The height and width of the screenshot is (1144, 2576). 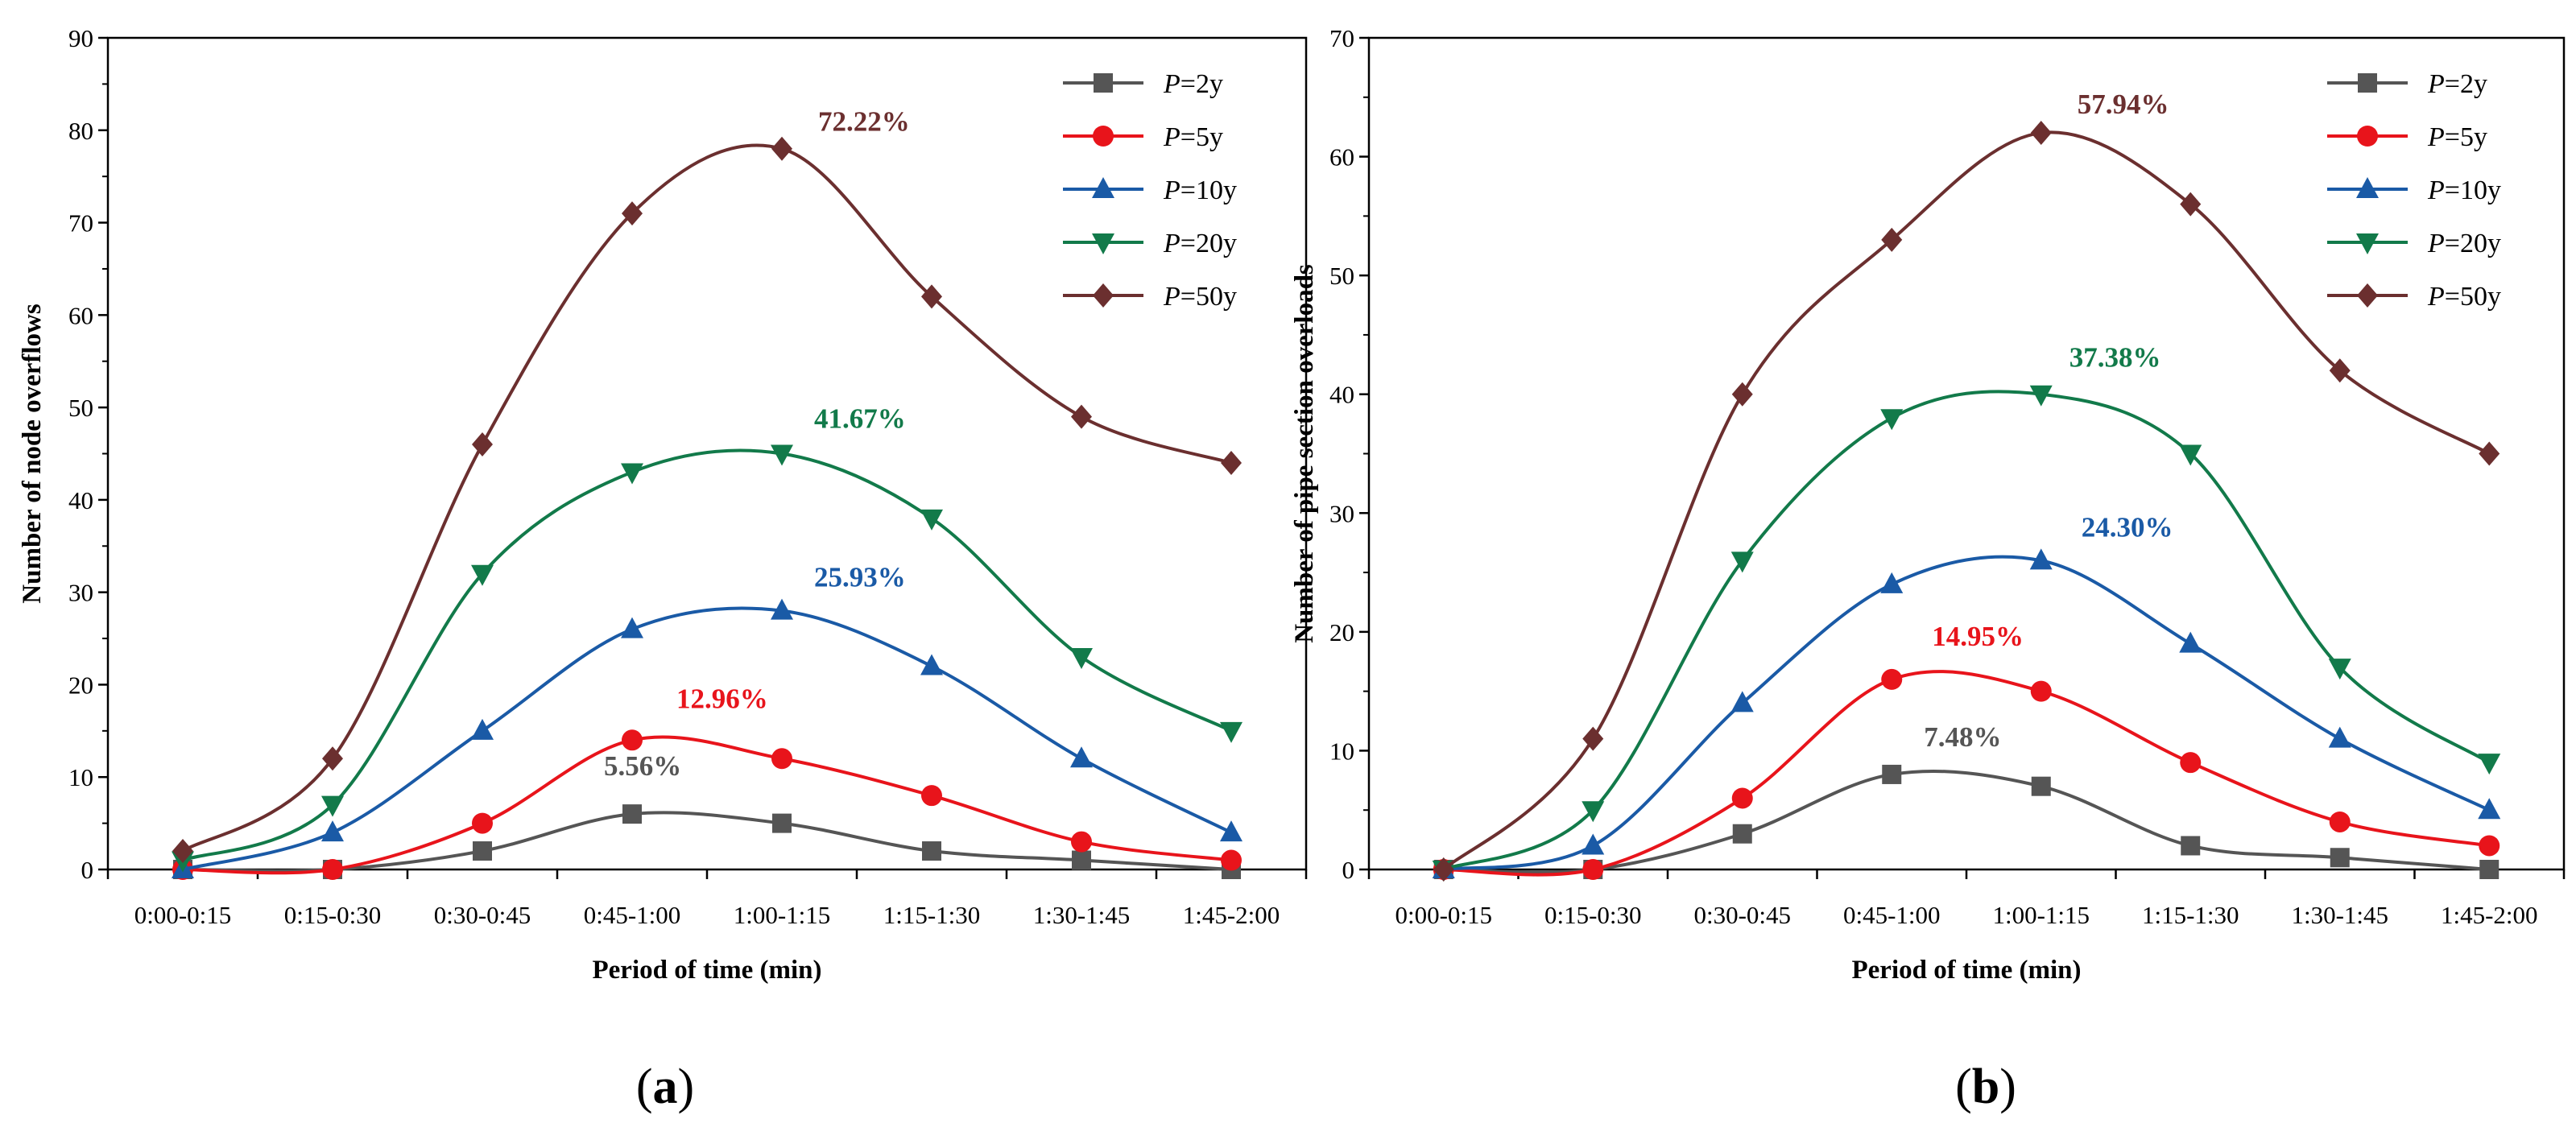 I want to click on peak-percentage-label: 37.38%, so click(x=2115, y=358).